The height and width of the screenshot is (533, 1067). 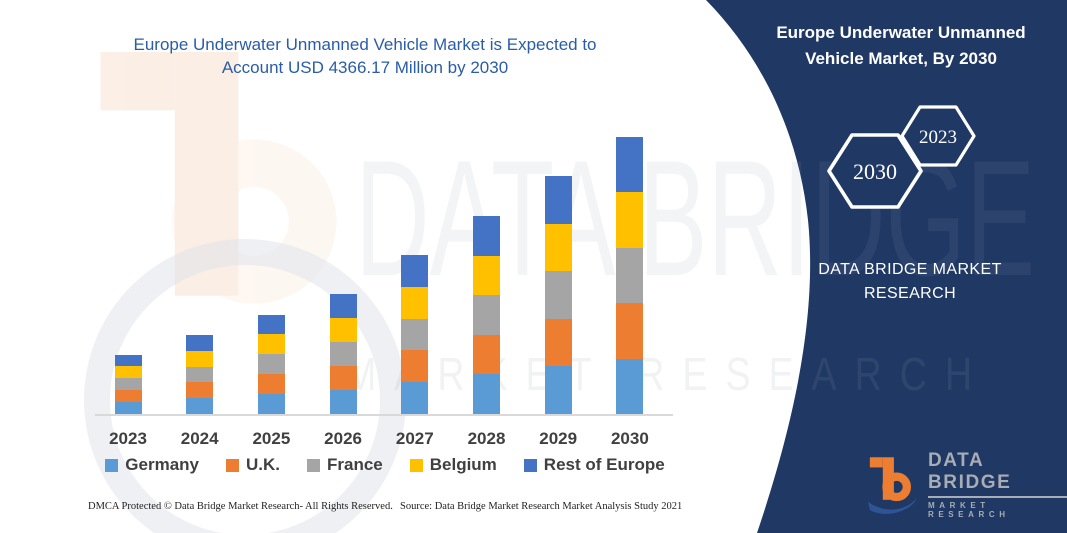 I want to click on bar-segment-rest-of-europe-2026, so click(x=343, y=305).